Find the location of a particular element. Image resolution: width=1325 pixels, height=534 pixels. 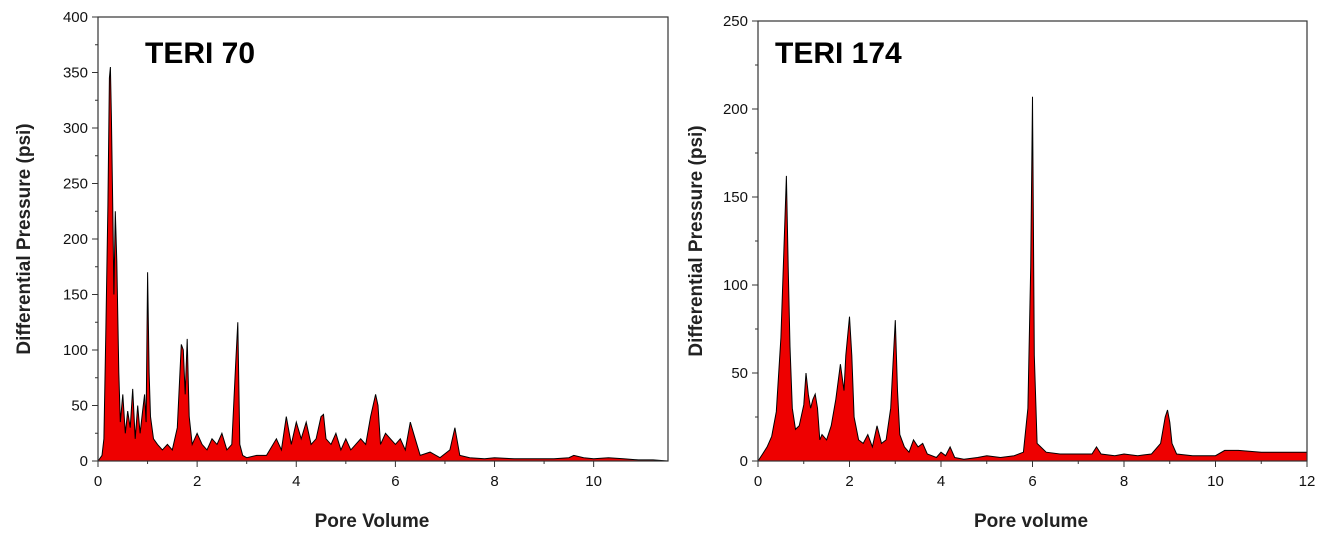

y-axis-label-teri-174: Differential Pressure (psi) is located at coordinates (696, 240).